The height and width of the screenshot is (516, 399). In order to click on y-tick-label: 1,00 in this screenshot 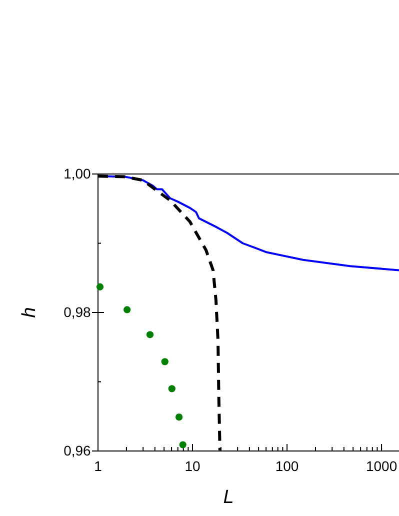, I will do `click(78, 173)`.